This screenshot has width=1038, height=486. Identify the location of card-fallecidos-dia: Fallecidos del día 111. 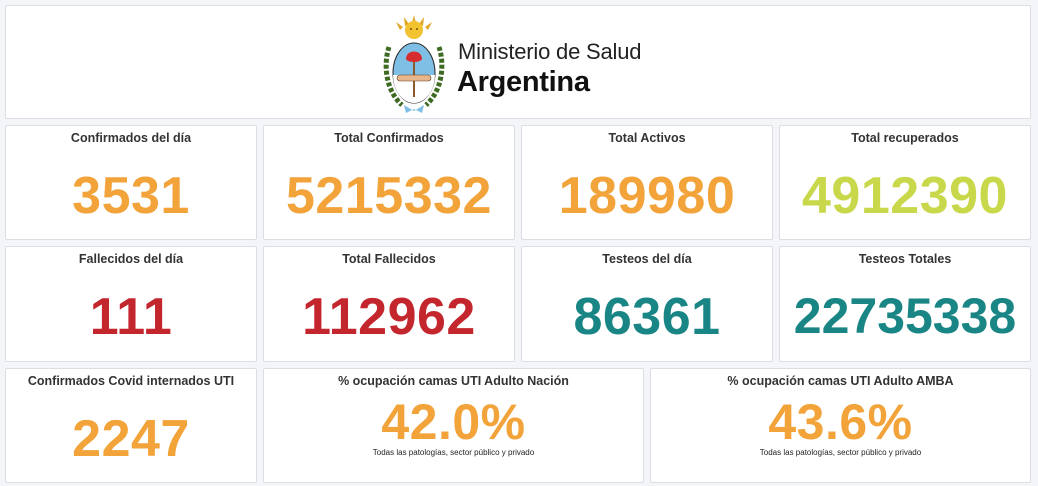
(131, 304).